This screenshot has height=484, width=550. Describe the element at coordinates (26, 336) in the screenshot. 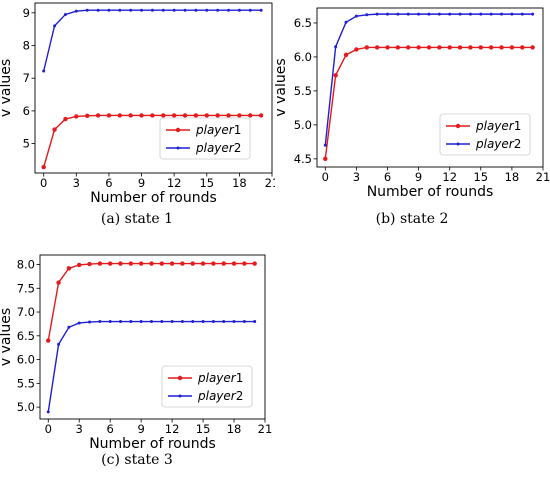

I see `y-tick-label: 6.5` at that location.